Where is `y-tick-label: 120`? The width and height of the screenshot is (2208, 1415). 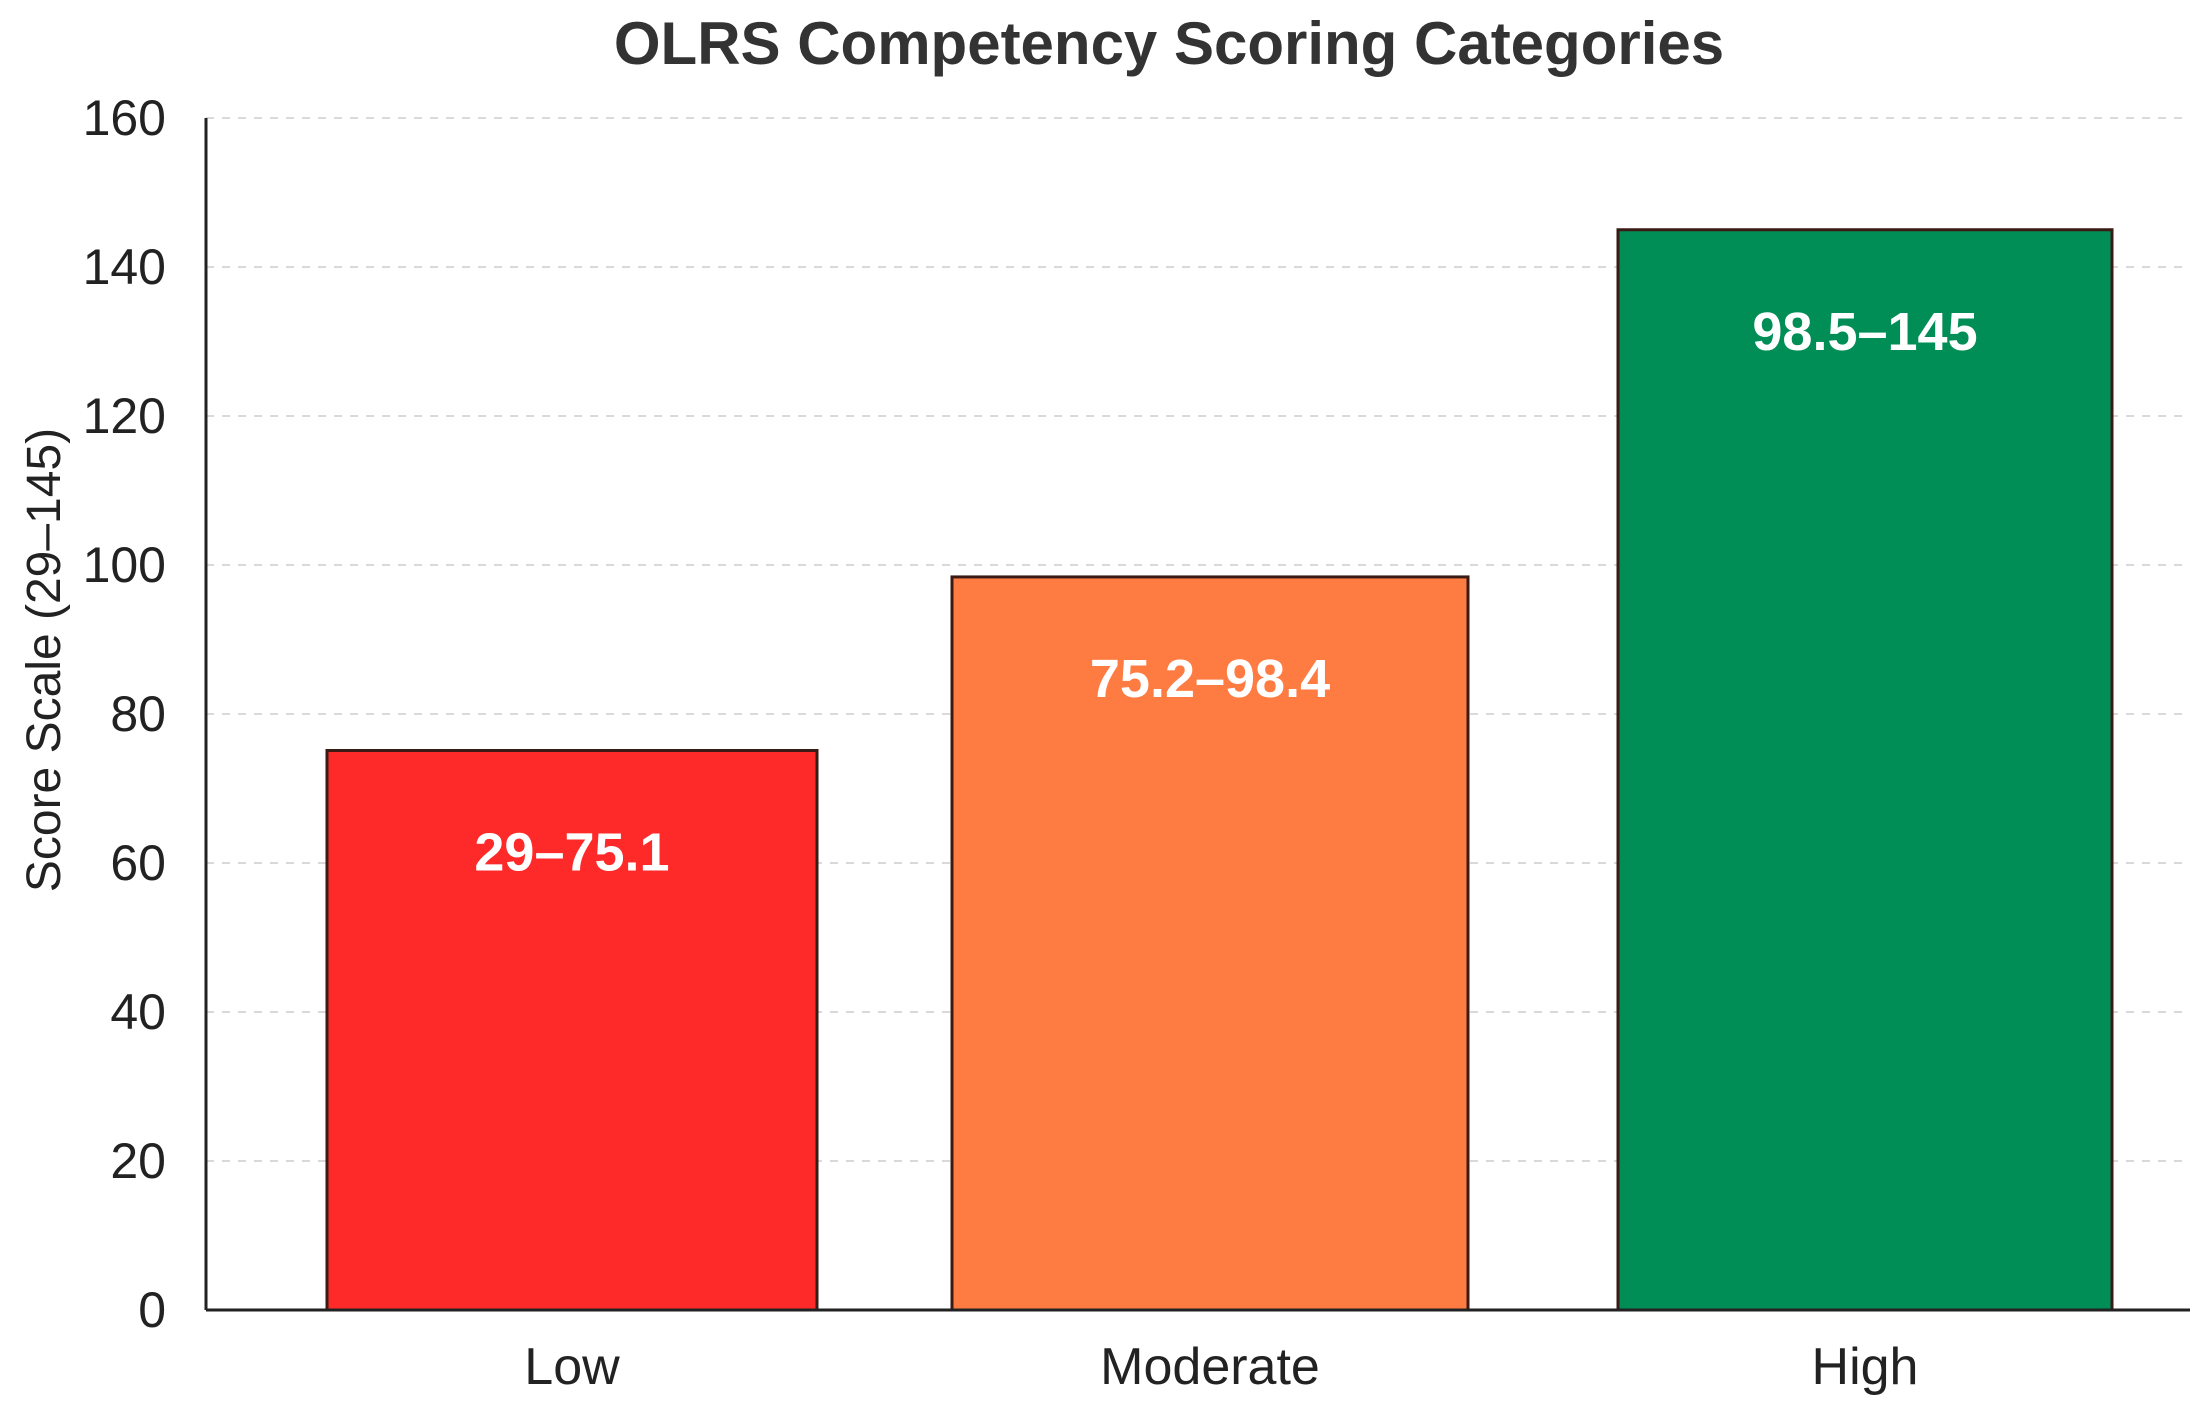
y-tick-label: 120 is located at coordinates (124, 416).